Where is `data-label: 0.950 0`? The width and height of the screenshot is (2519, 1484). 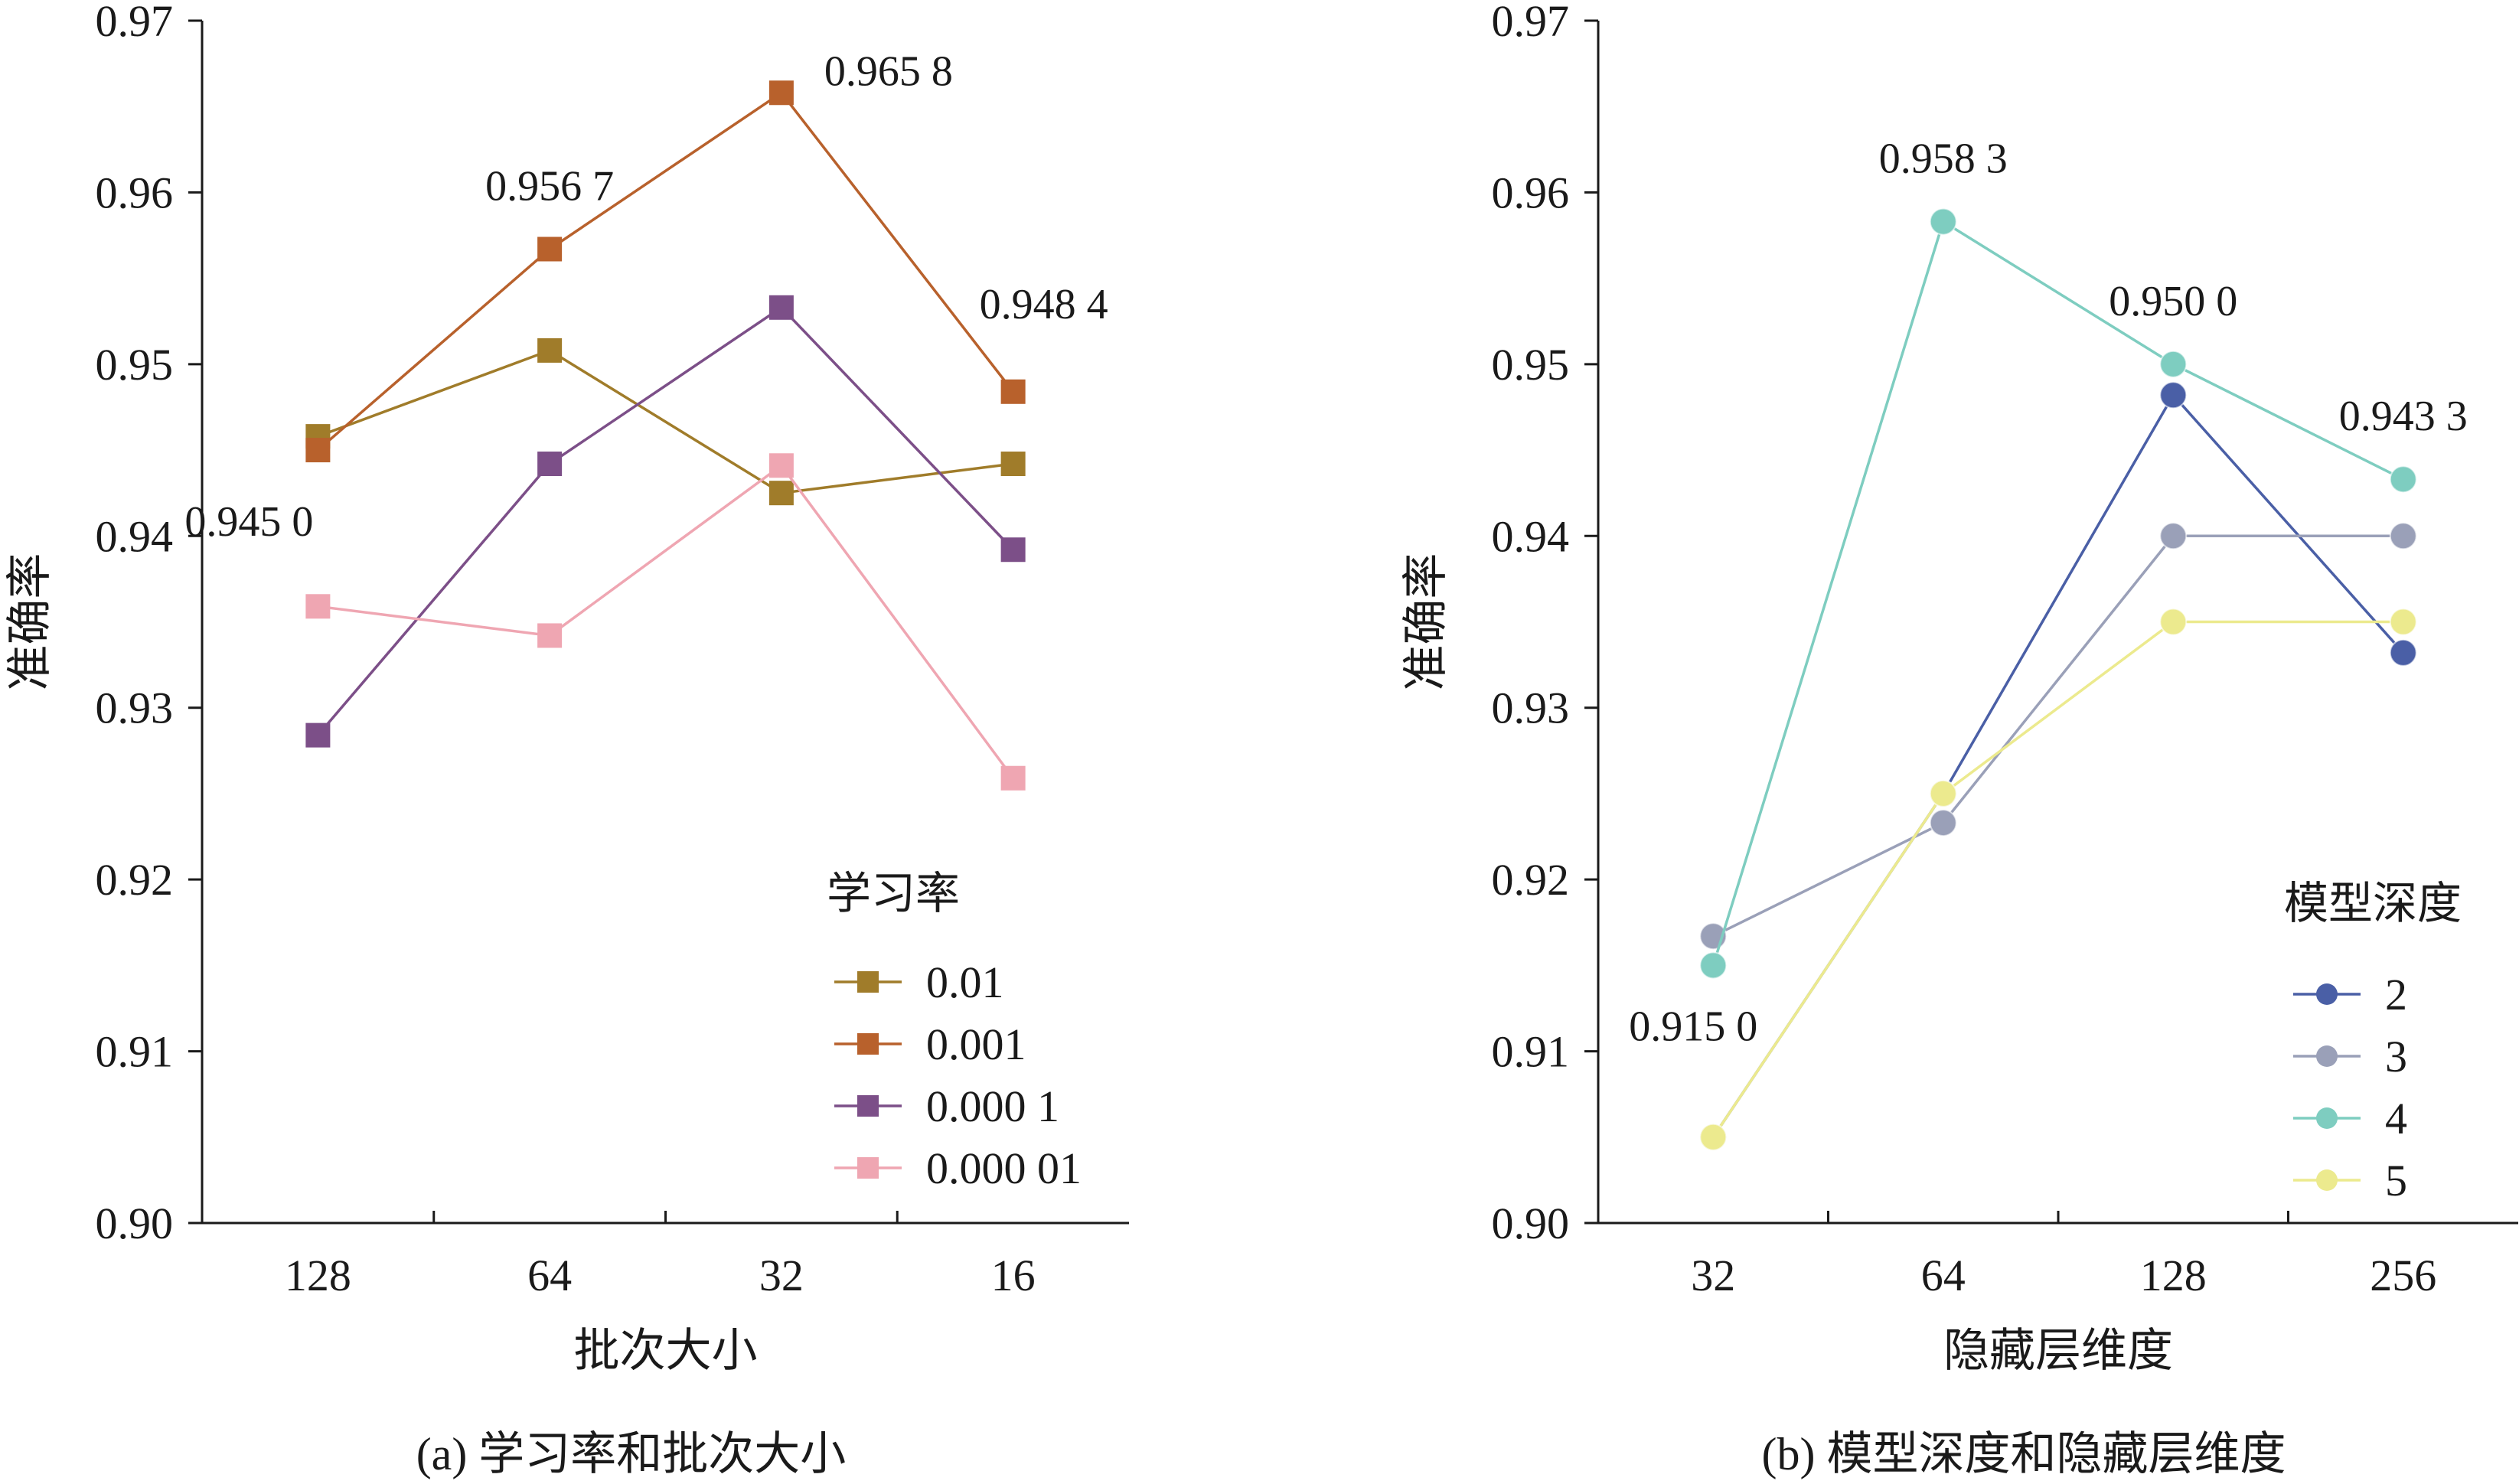
data-label: 0.950 0 is located at coordinates (2173, 301).